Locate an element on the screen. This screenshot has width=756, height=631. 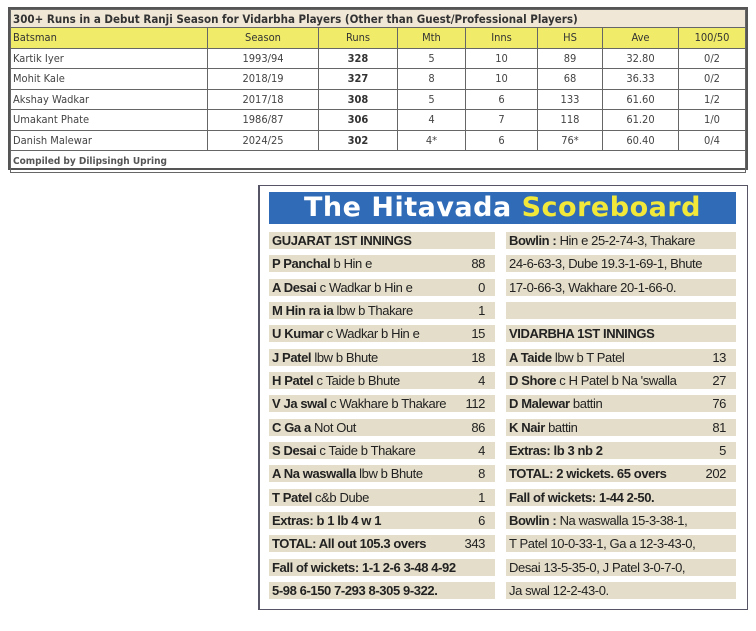
line-value: 76 is located at coordinates (719, 404).